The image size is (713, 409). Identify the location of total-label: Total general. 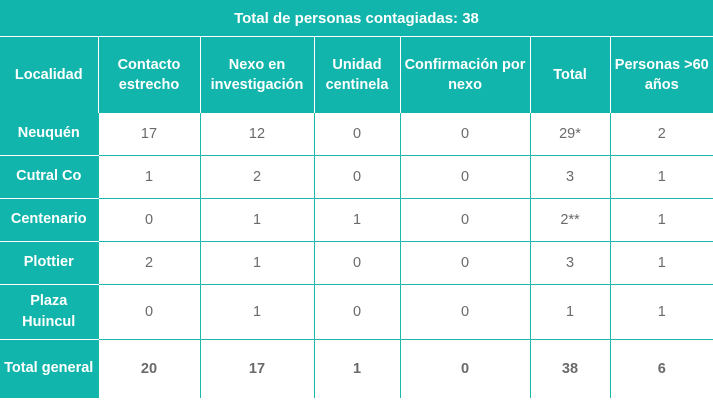
(49, 368).